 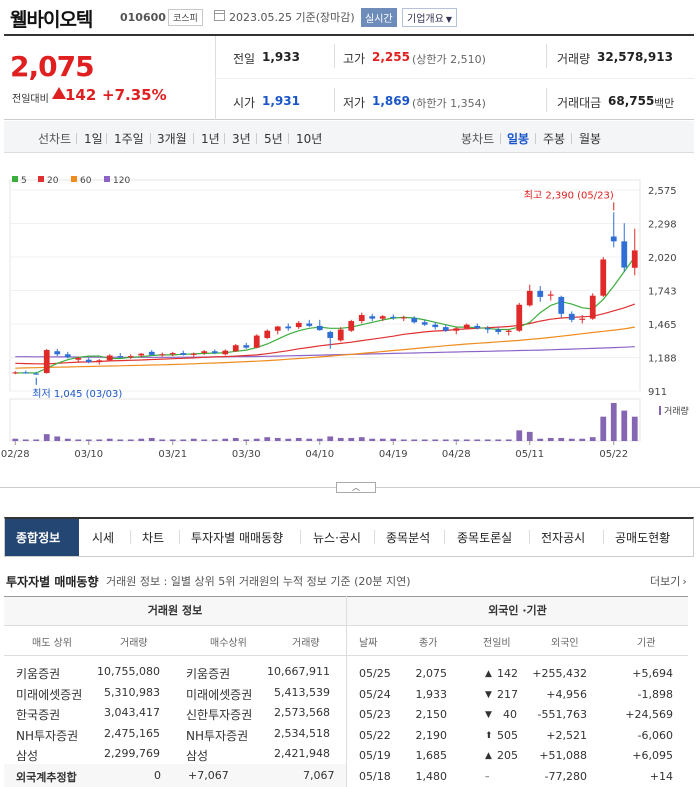 What do you see at coordinates (529, 454) in the screenshot?
I see `x-tick-label: 05/11` at bounding box center [529, 454].